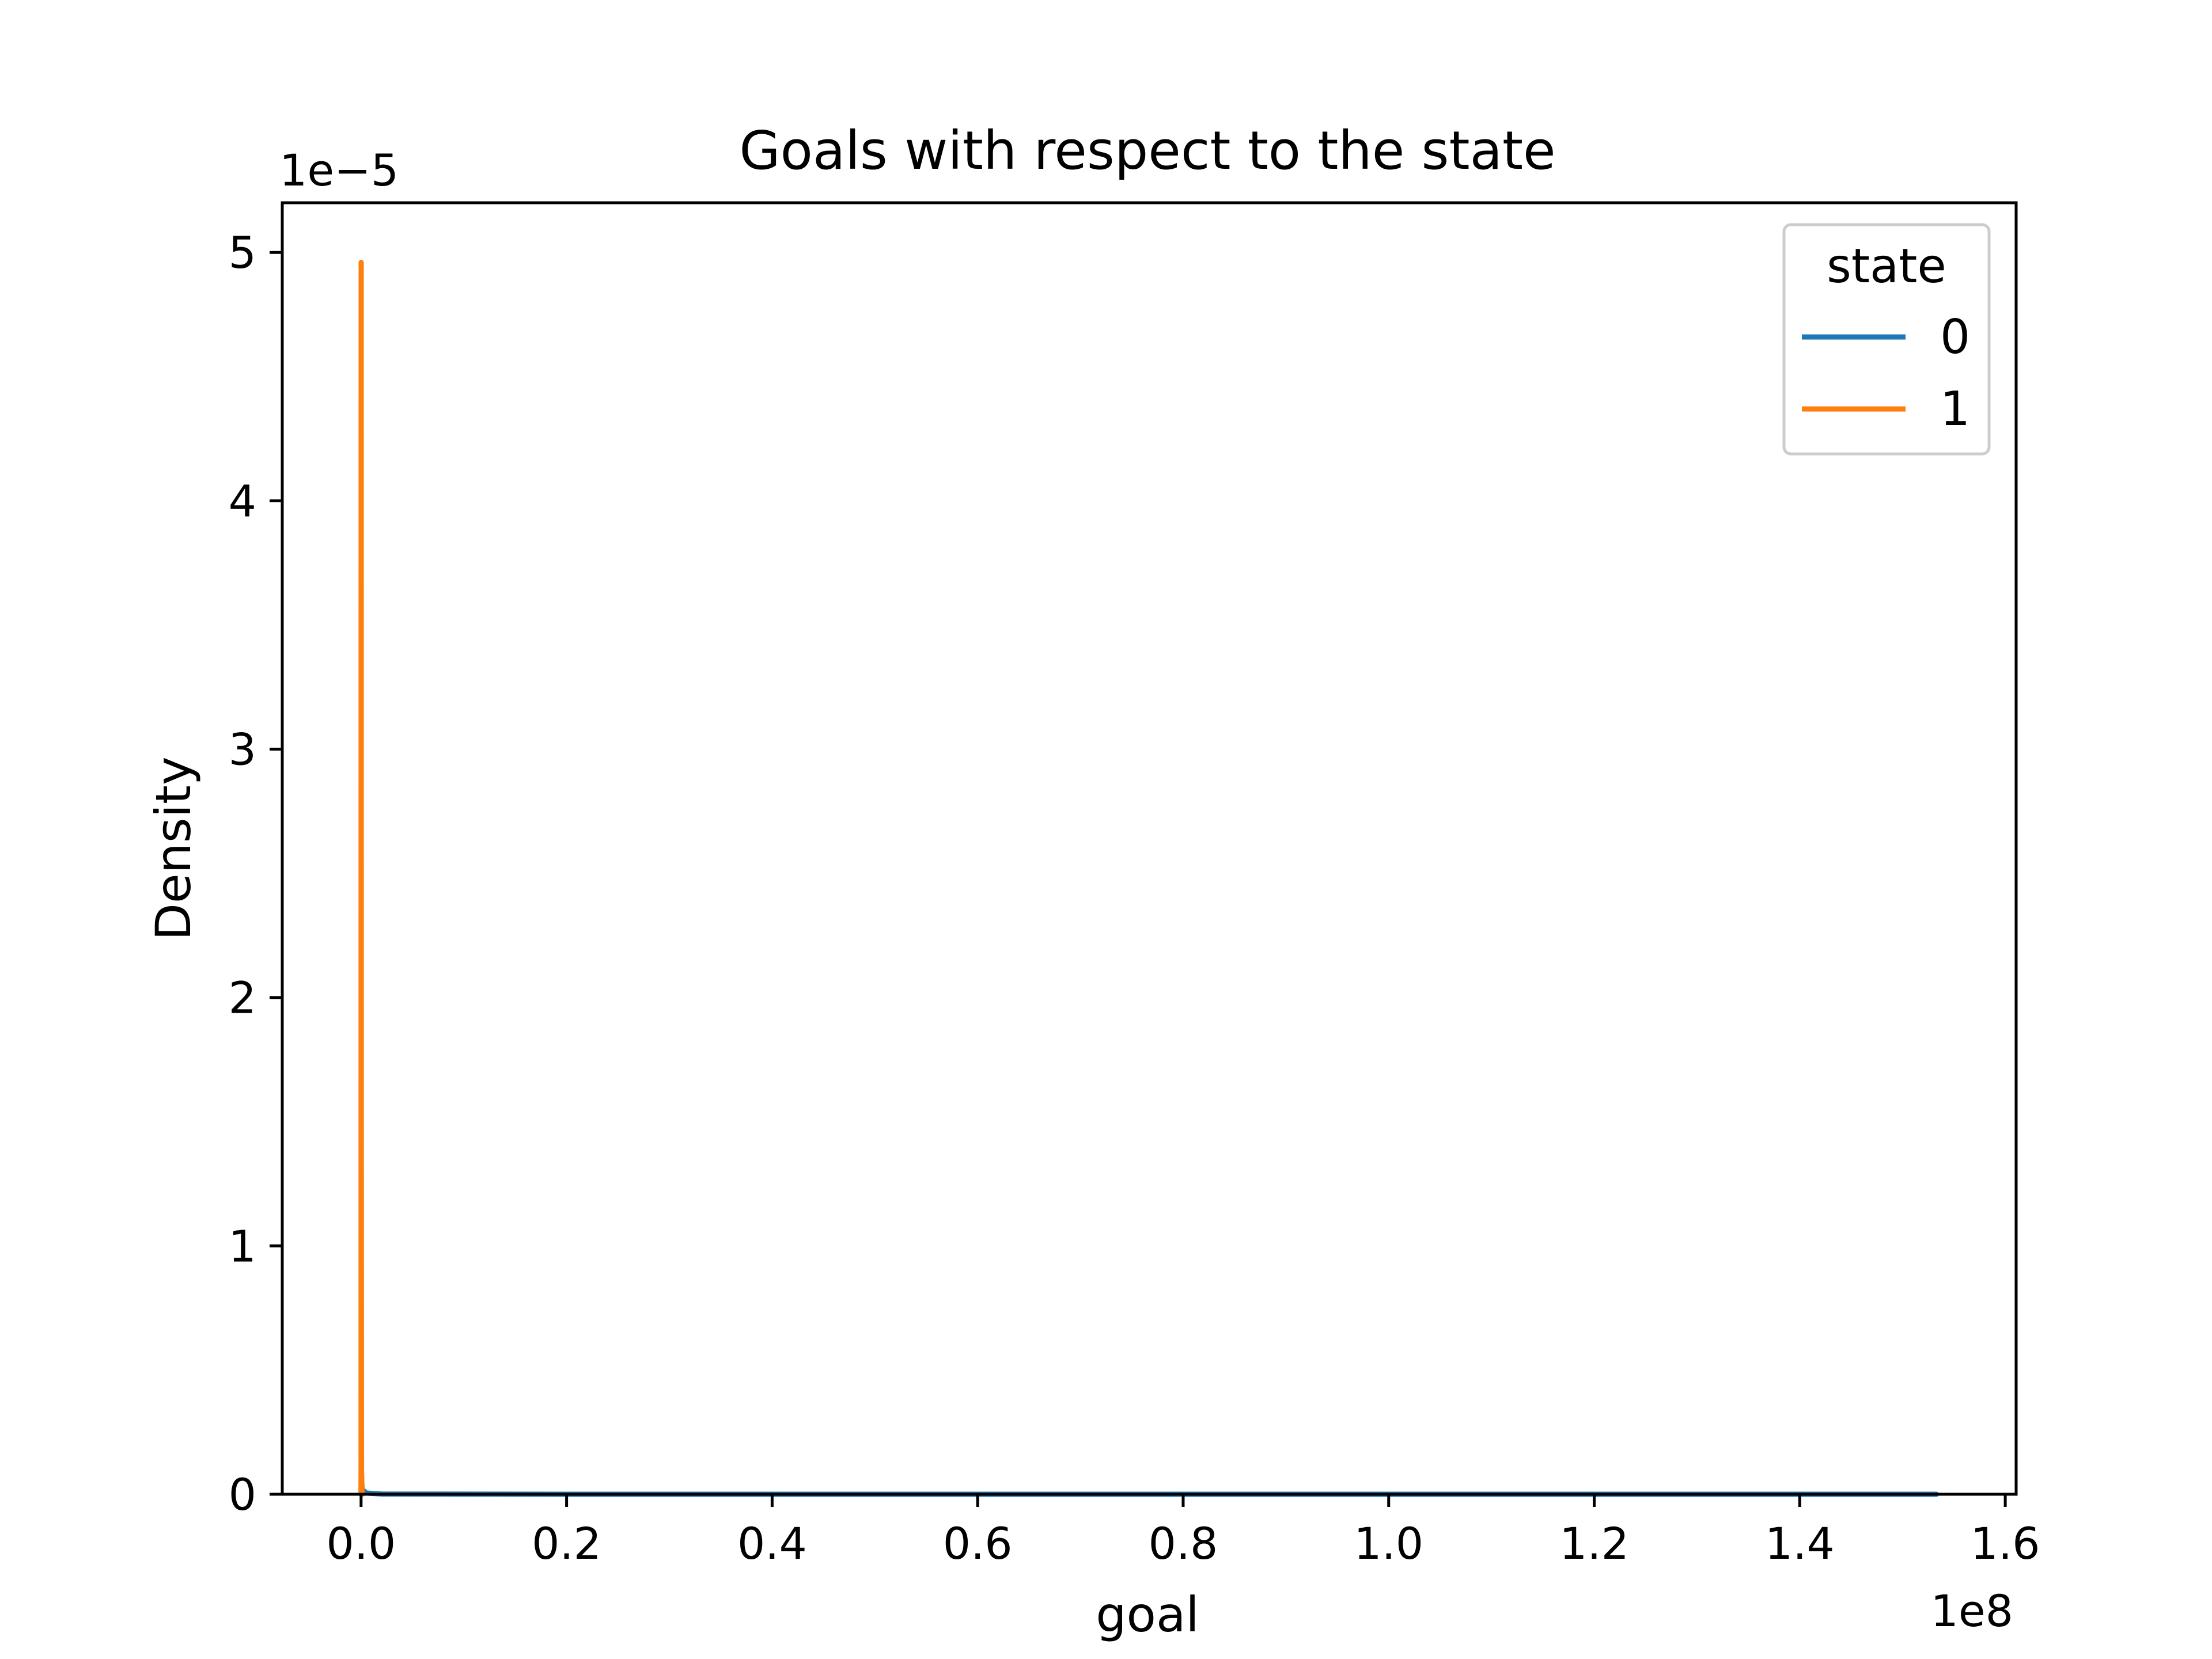 The width and height of the screenshot is (2212, 1659). What do you see at coordinates (1955, 409) in the screenshot?
I see `legend-label-1: 1` at bounding box center [1955, 409].